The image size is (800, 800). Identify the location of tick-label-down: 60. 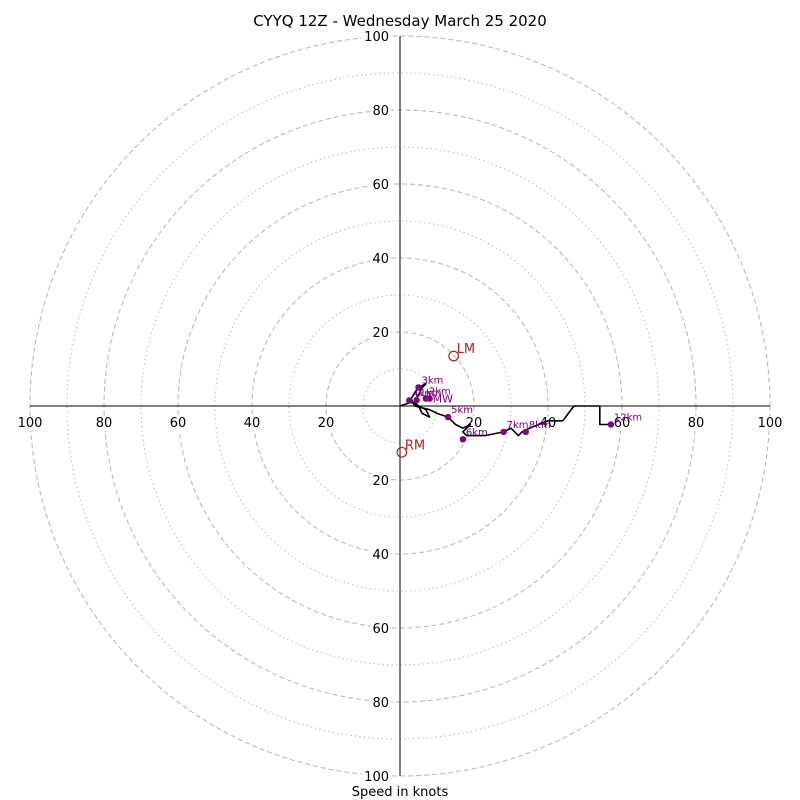
(380, 629).